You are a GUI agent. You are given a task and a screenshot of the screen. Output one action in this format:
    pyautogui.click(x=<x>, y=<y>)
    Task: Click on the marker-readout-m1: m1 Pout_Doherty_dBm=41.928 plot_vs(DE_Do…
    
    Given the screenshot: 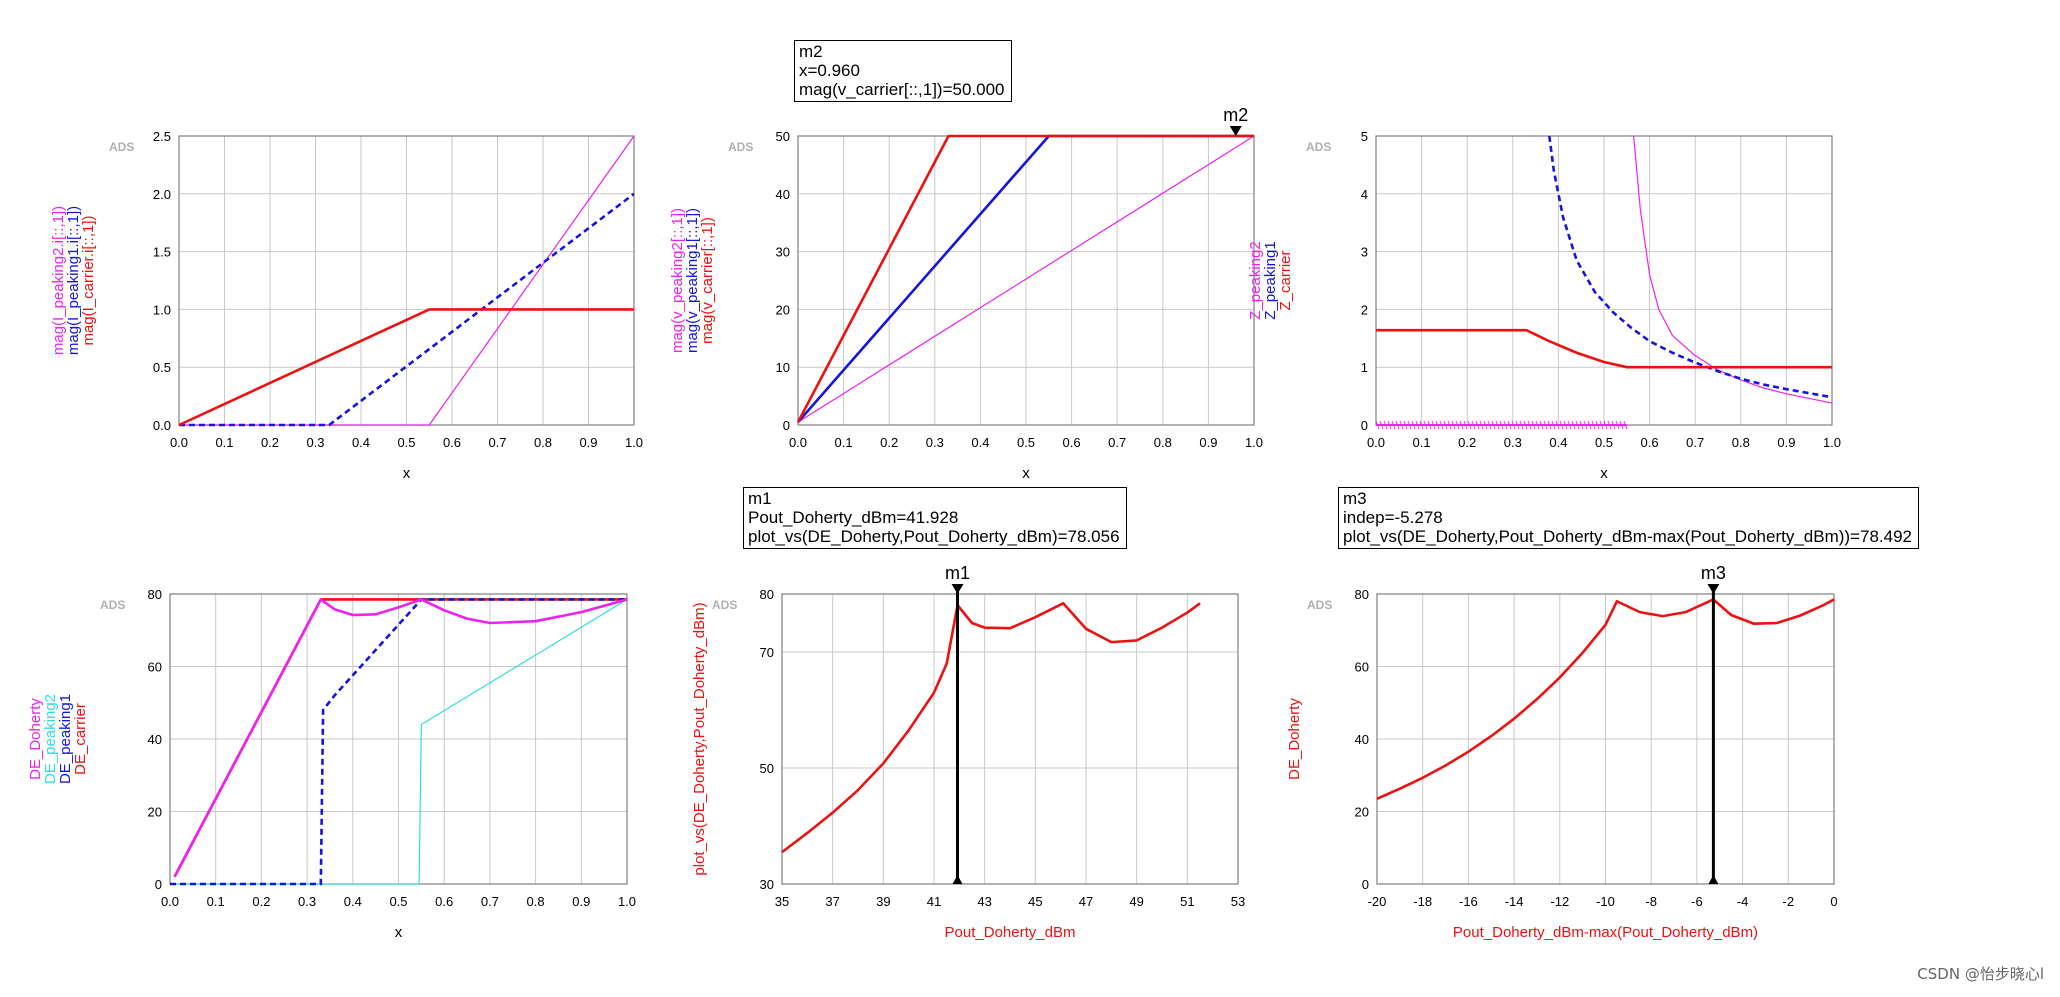 What is the action you would take?
    pyautogui.click(x=935, y=518)
    